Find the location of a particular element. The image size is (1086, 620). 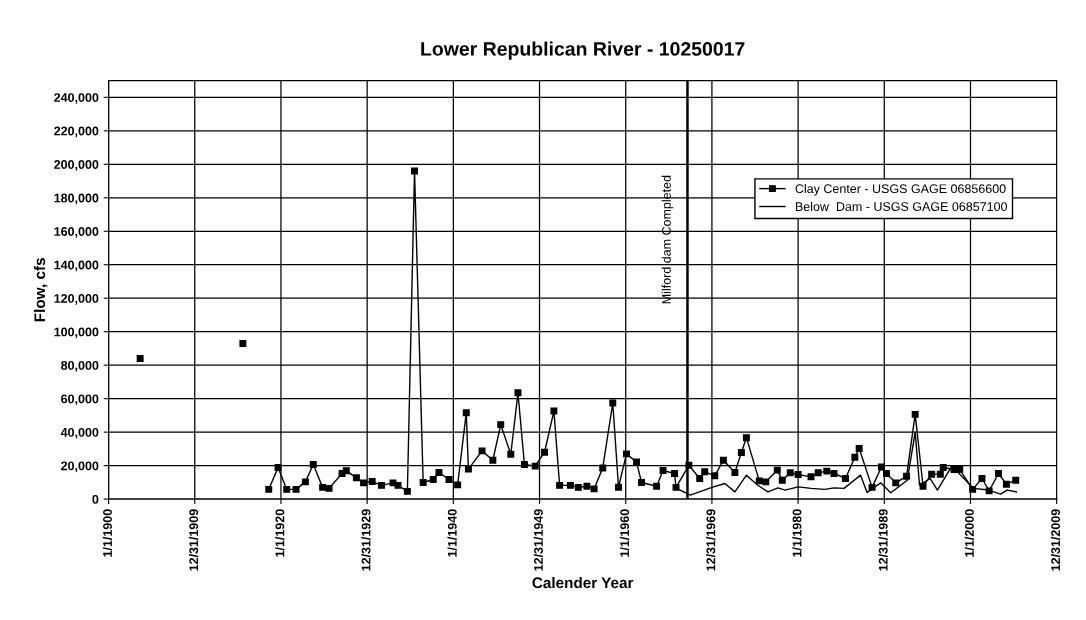

ref-line-label: Milford dam Completed is located at coordinates (667, 239).